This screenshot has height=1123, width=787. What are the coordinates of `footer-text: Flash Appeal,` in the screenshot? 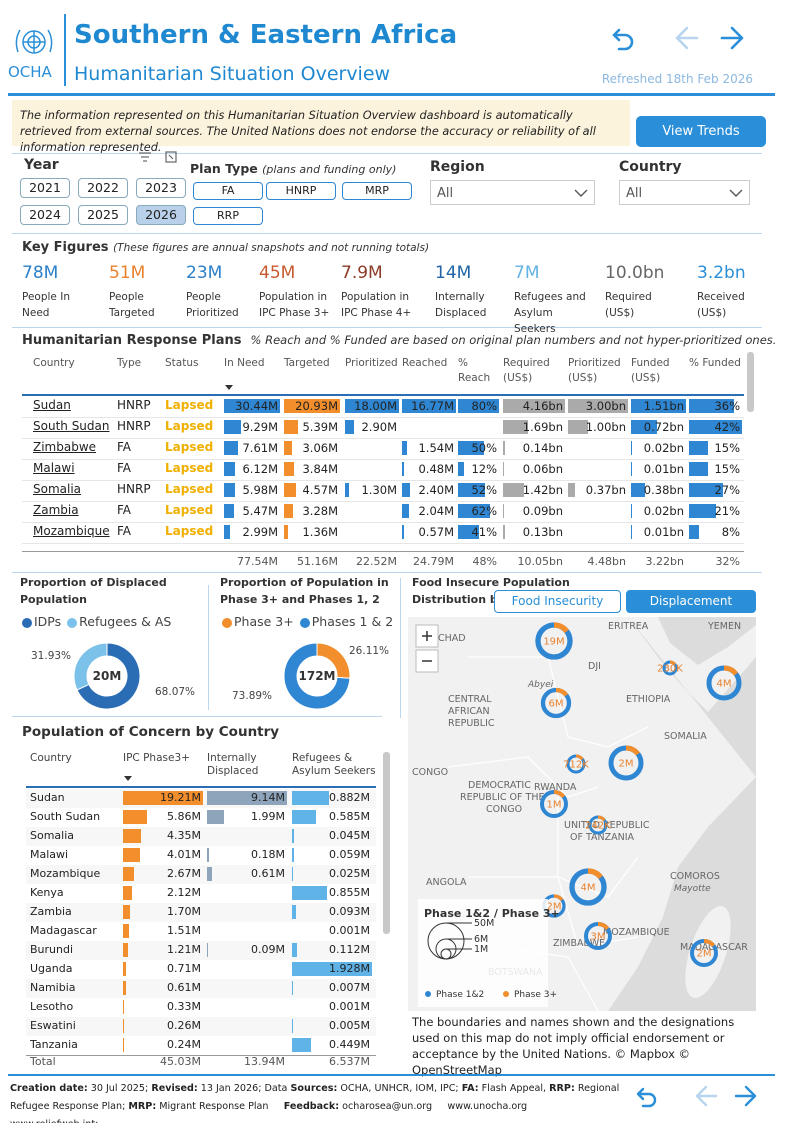 It's located at (514, 1088).